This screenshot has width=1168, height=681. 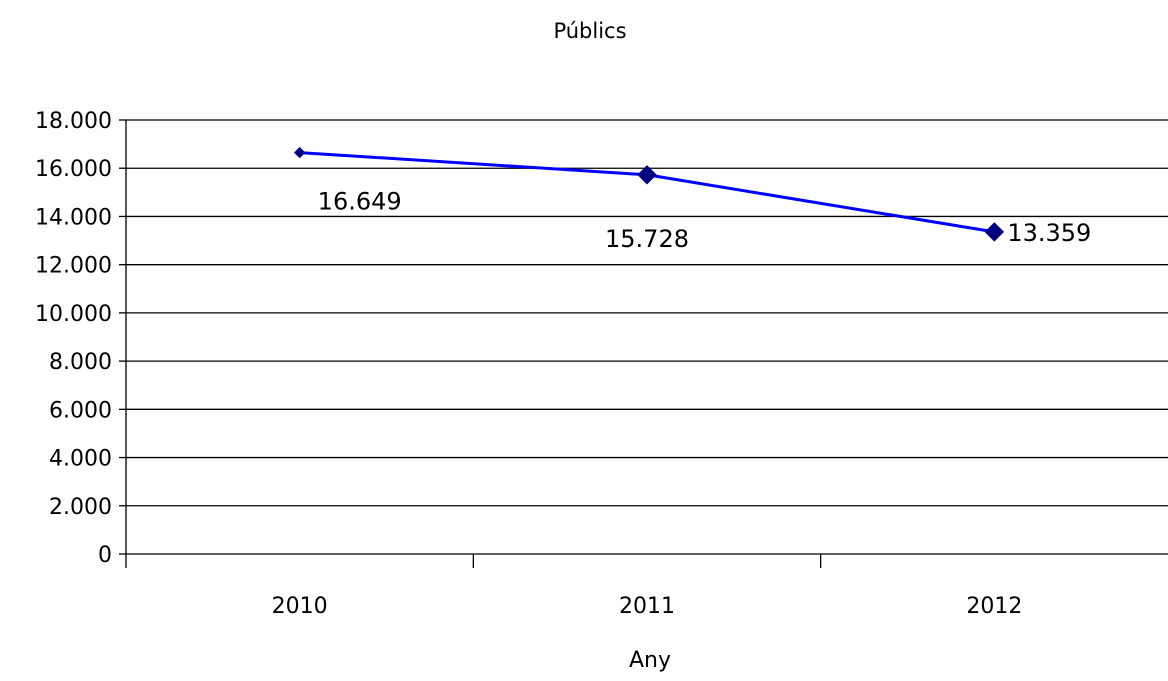 What do you see at coordinates (73, 314) in the screenshot?
I see `y-tick-label: 10.000` at bounding box center [73, 314].